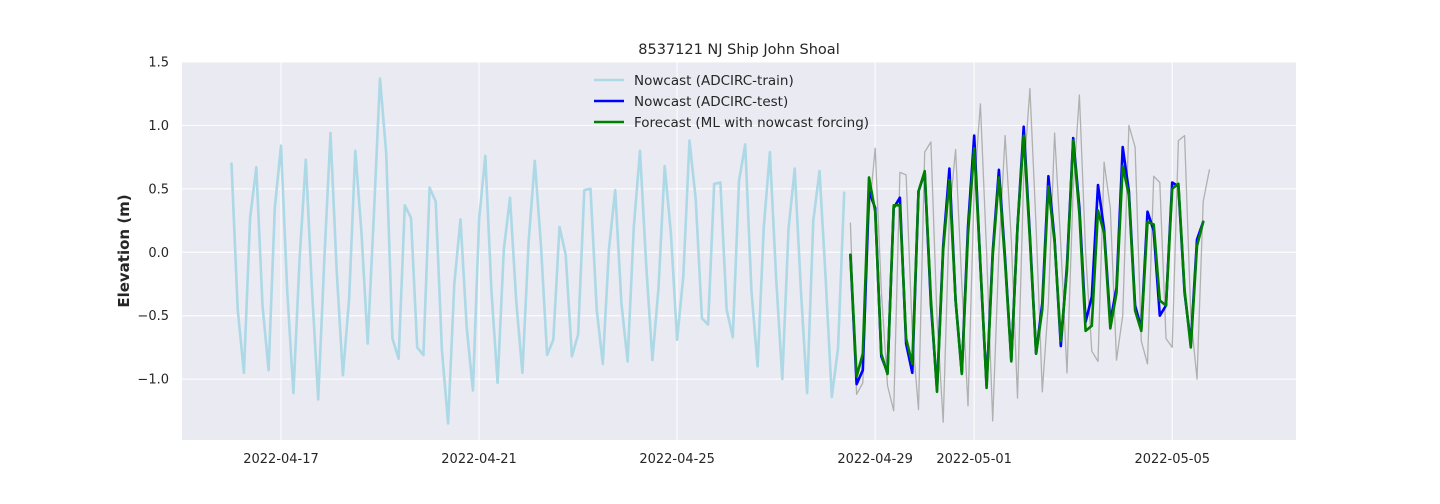 The height and width of the screenshot is (504, 1440). Describe the element at coordinates (714, 81) in the screenshot. I see `legend-label: Nowcast (ADCIRC-train)` at that location.